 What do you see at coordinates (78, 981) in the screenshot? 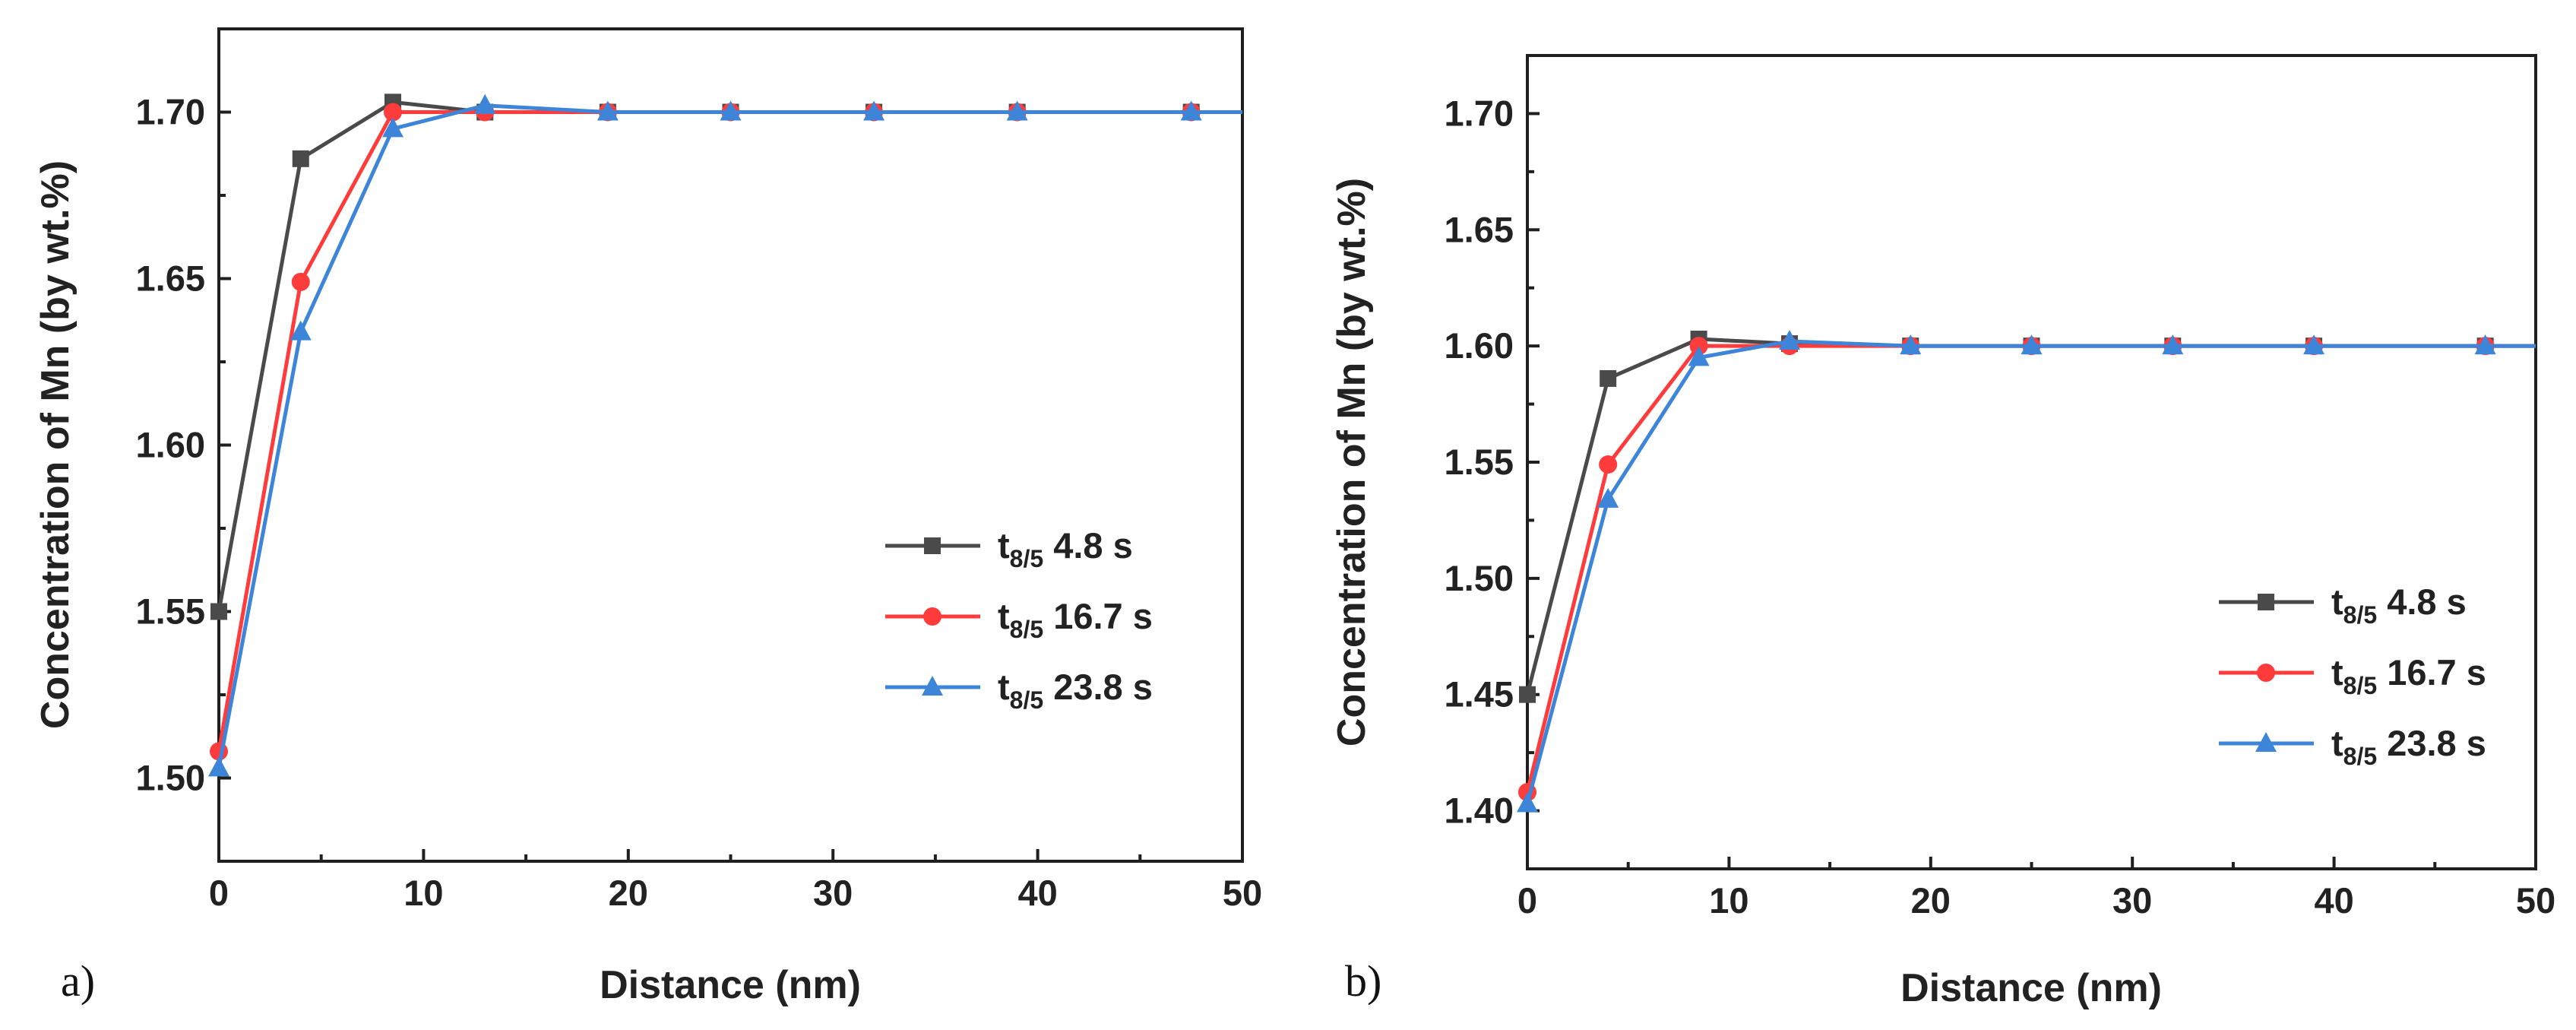
I see `panel-label: a)` at bounding box center [78, 981].